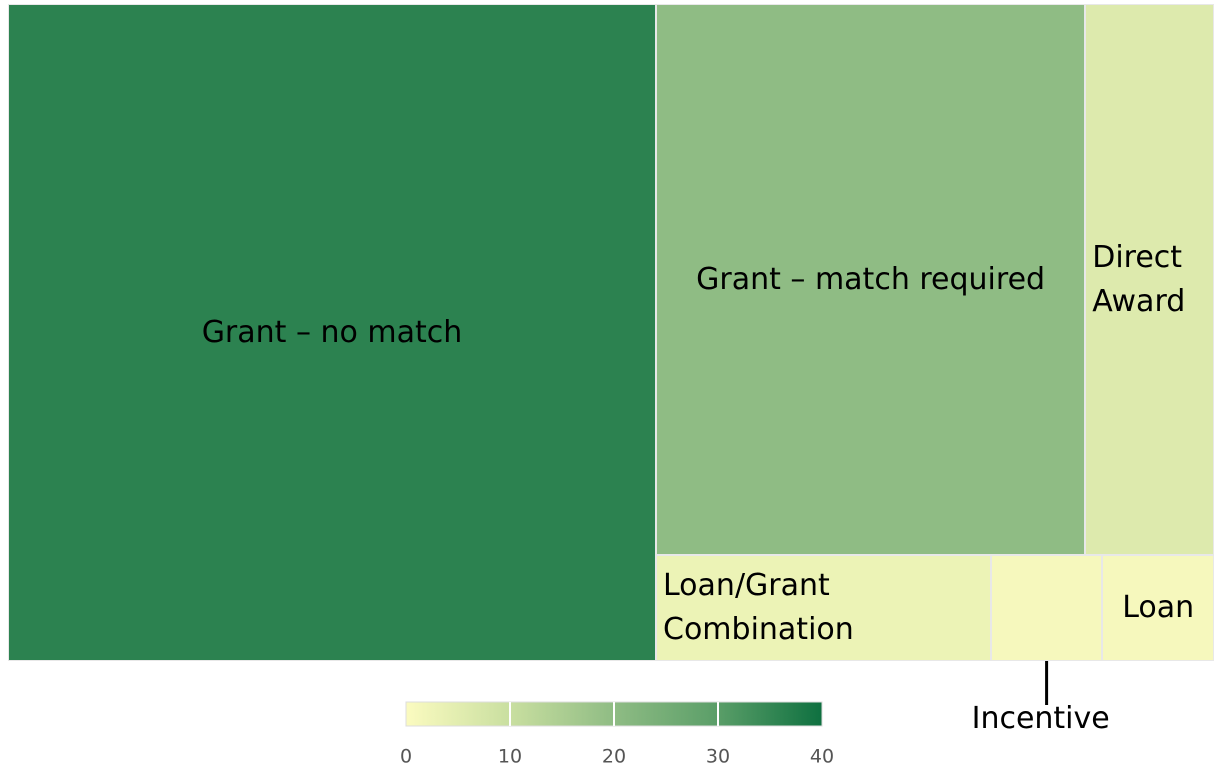 This screenshot has height=771, width=1214. I want to click on tile-label: Grant – no match, so click(332, 332).